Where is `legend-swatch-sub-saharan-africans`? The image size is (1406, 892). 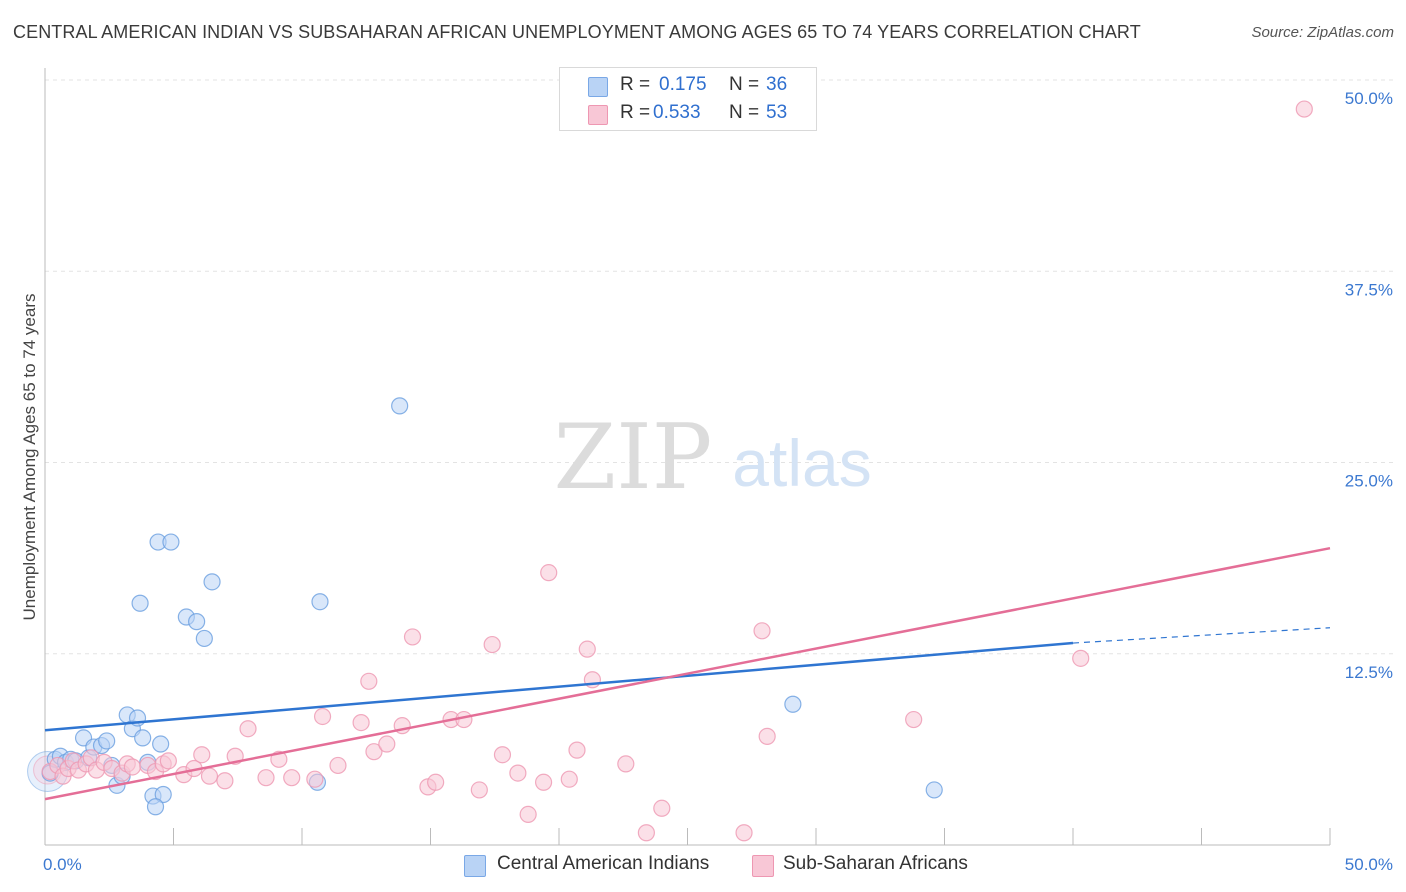
legend-swatch-sub-saharan-africans is located at coordinates (763, 866).